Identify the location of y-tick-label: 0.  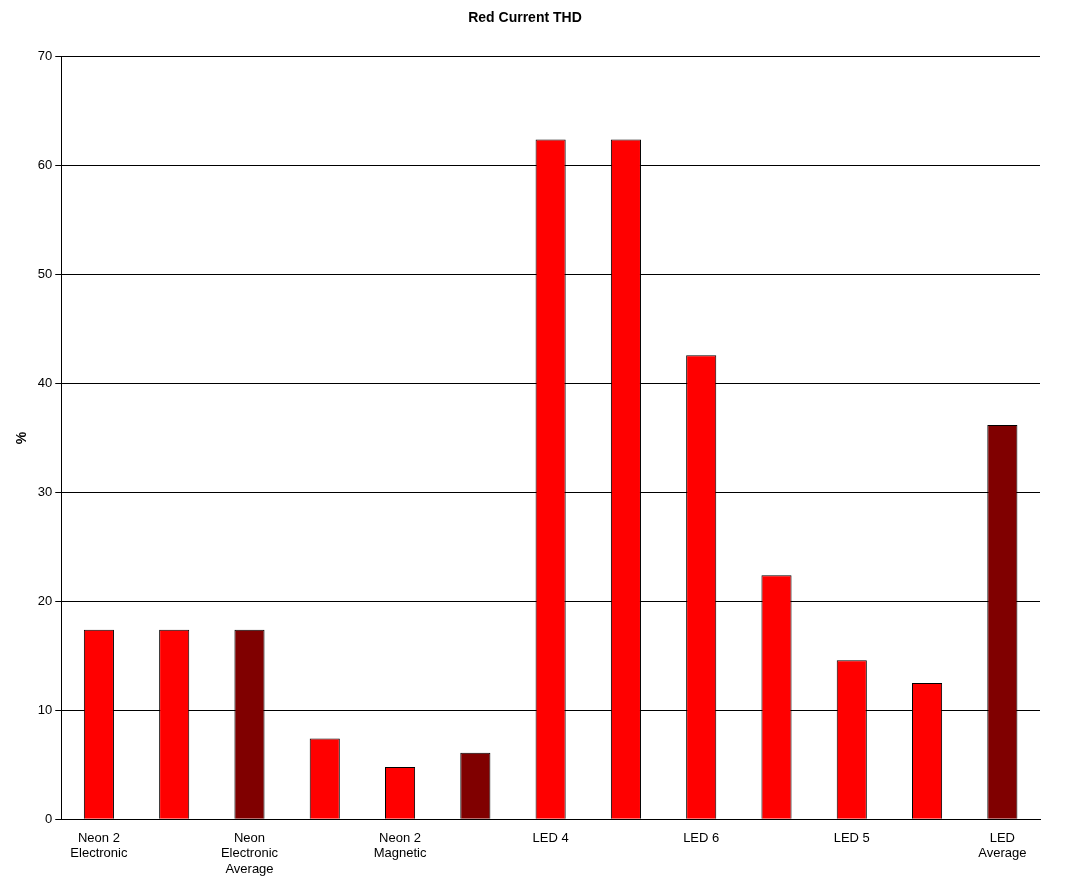
(49, 818).